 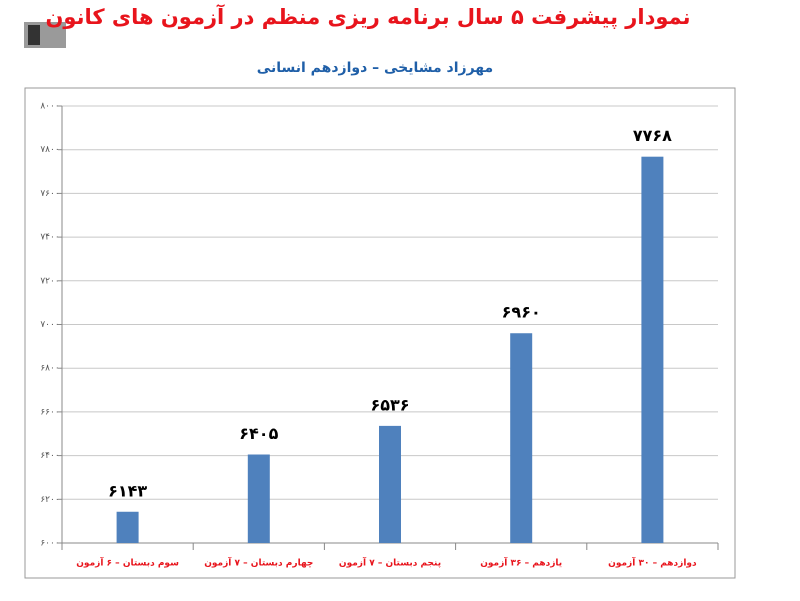 What do you see at coordinates (49, 544) in the screenshot?
I see `y-tick-label: ۶۰۰۰` at bounding box center [49, 544].